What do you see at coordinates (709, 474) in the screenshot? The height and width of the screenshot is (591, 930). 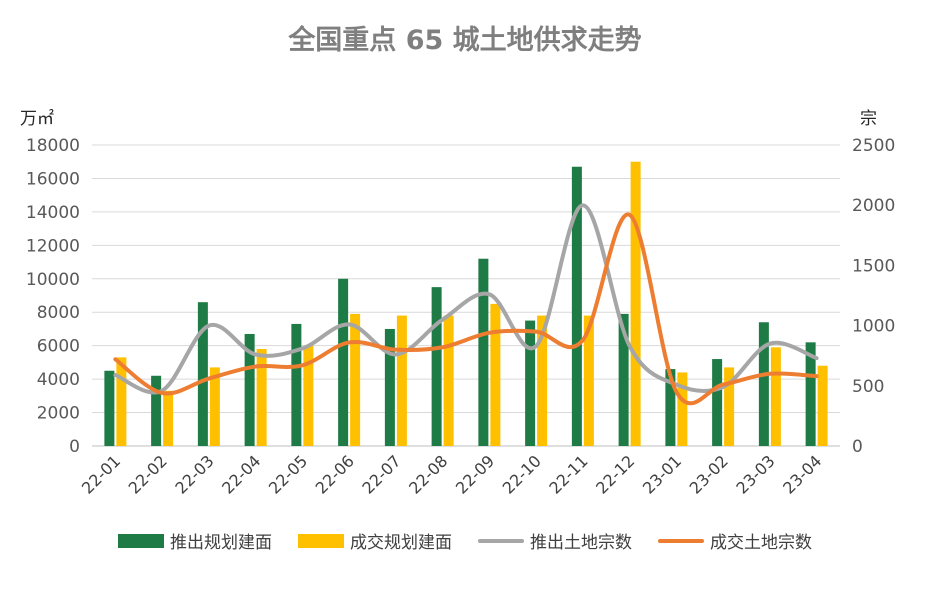 I see `x-tick-label: 23-02` at bounding box center [709, 474].